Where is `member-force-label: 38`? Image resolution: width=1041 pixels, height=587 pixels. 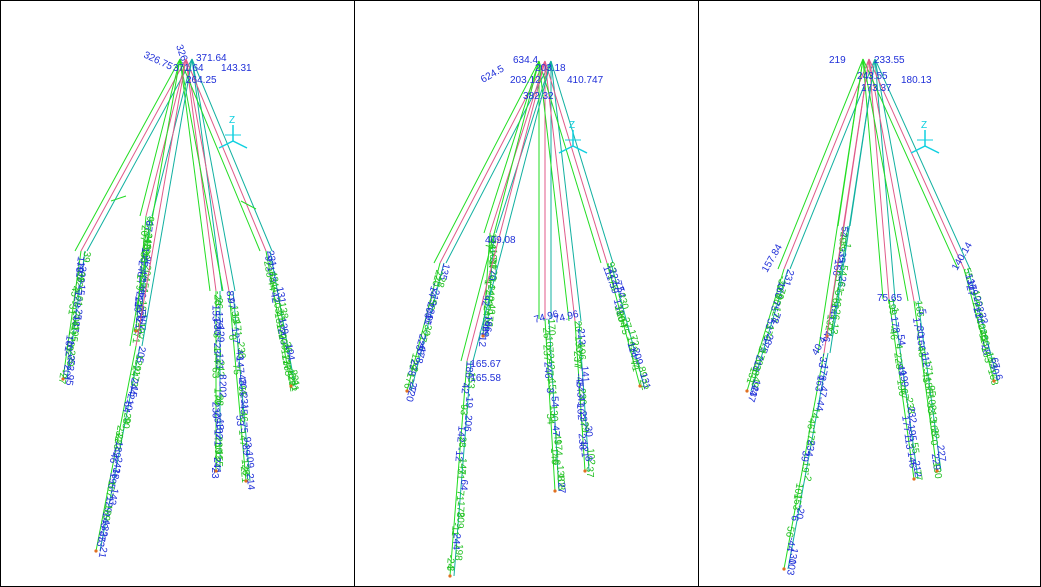 member-force-label: 38 is located at coordinates (219, 401).